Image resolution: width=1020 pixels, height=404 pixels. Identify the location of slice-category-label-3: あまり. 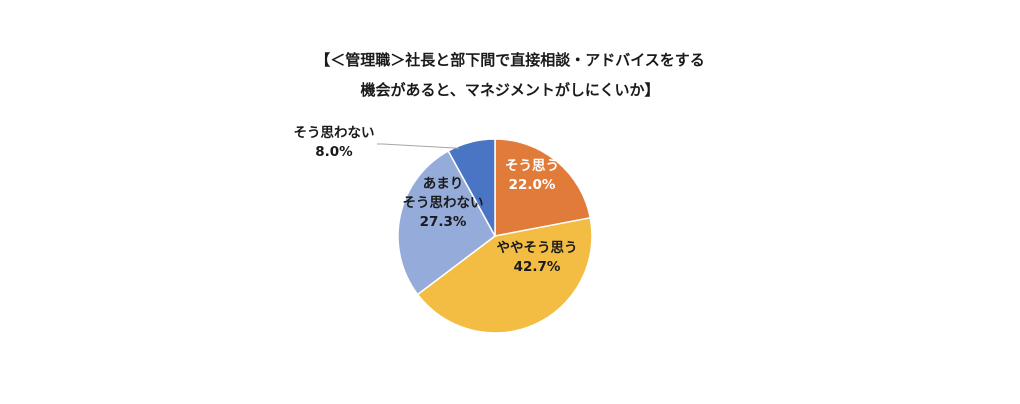
(443, 184).